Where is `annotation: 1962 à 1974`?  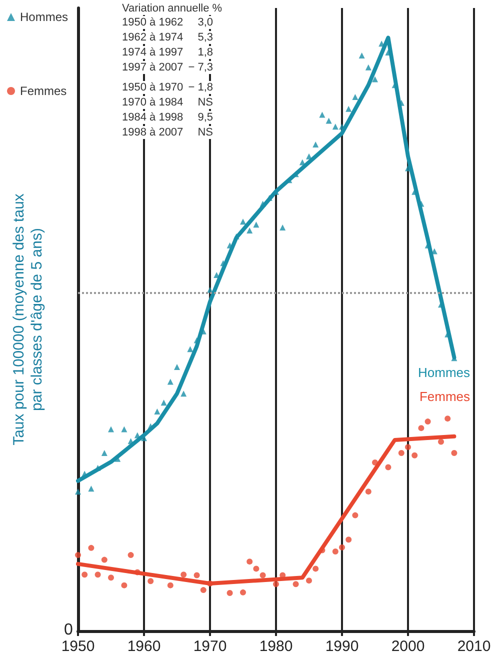 annotation: 1962 à 1974 is located at coordinates (153, 38).